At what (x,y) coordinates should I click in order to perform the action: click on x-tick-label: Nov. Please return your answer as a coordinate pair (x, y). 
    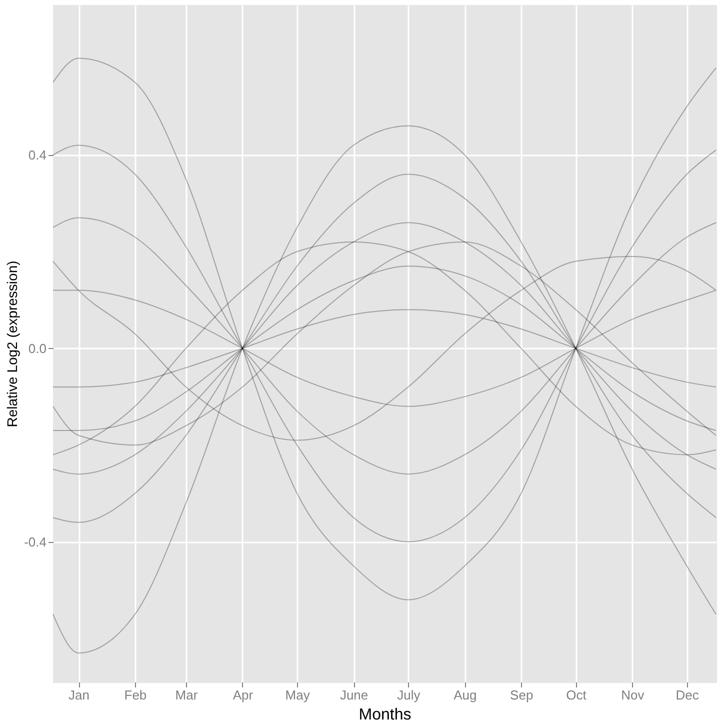
    Looking at the image, I should click on (633, 695).